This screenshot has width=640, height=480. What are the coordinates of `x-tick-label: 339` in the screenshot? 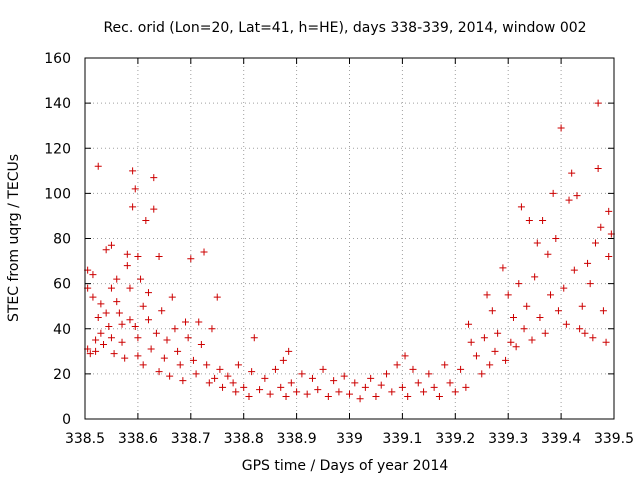 It's located at (349, 439).